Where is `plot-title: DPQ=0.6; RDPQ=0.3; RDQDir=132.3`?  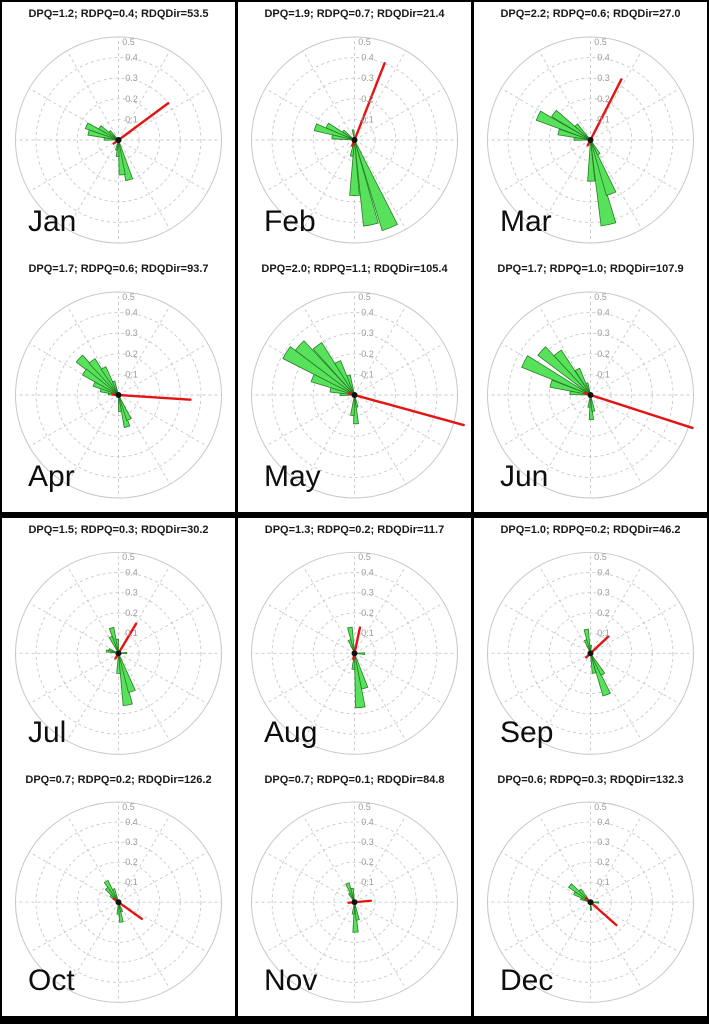 plot-title: DPQ=0.6; RDPQ=0.3; RDQDir=132.3 is located at coordinates (590, 780).